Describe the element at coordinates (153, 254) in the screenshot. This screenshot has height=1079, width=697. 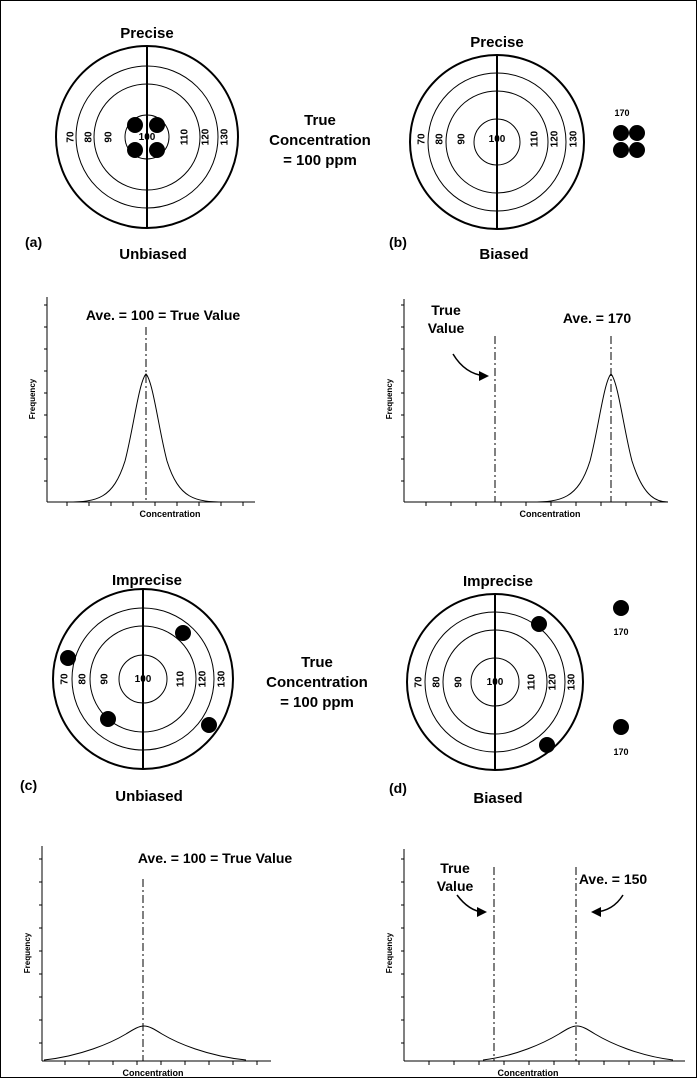
I see `bias-label-a: Unbiased` at that location.